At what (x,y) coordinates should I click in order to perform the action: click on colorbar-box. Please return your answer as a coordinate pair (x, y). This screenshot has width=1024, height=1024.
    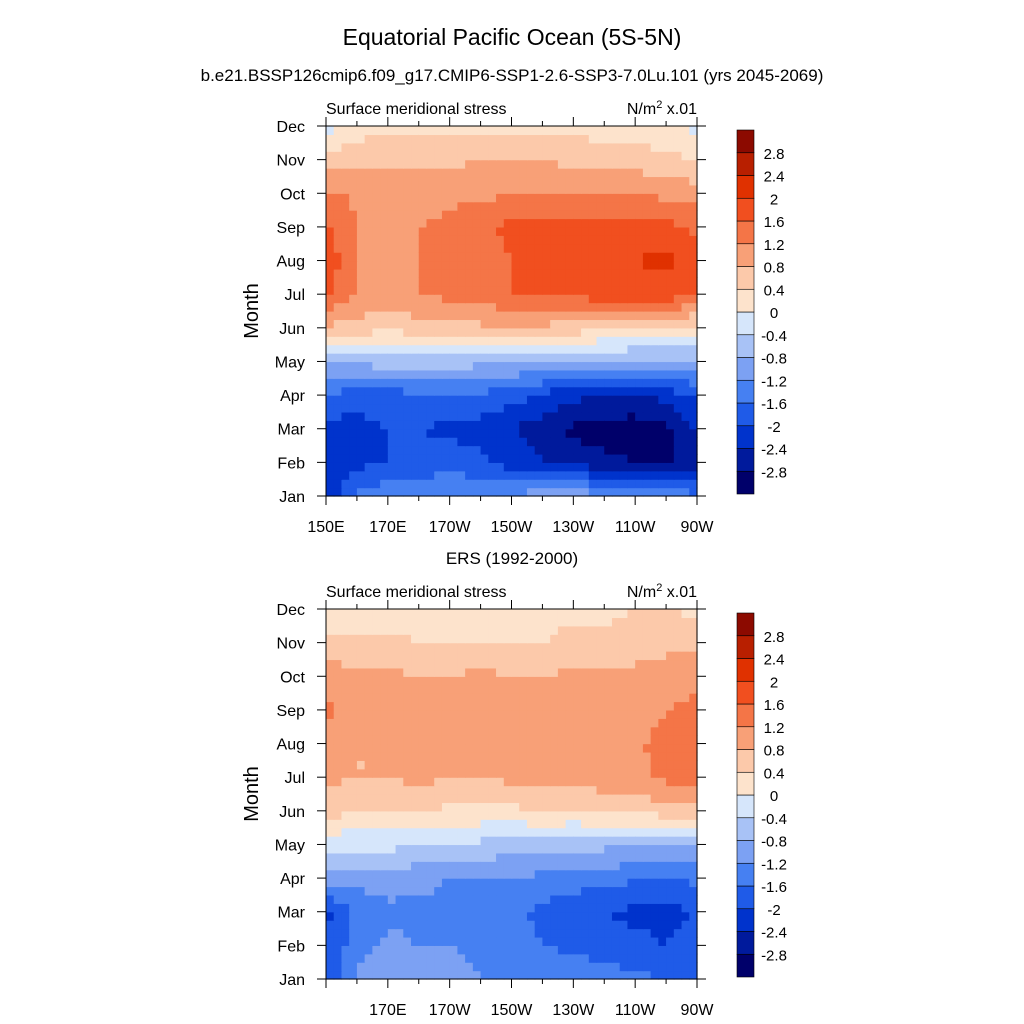
    Looking at the image, I should click on (745, 692).